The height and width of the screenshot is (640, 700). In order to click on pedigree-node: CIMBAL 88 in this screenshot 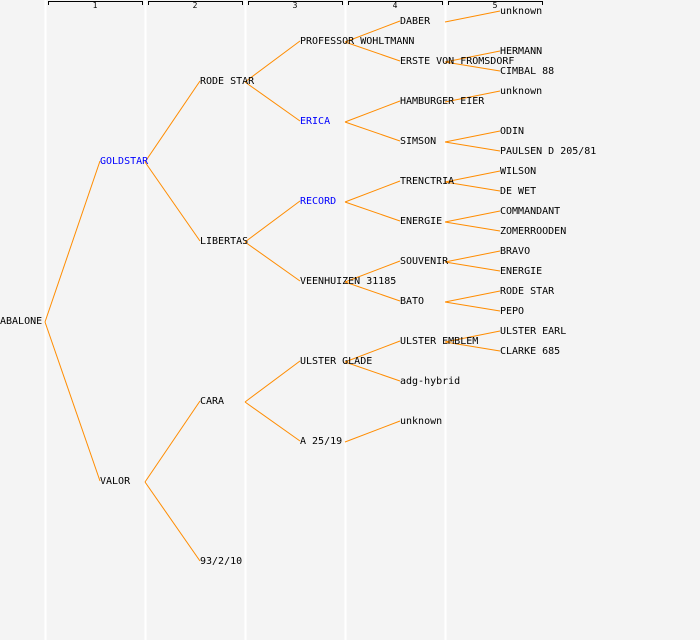, I will do `click(527, 71)`.